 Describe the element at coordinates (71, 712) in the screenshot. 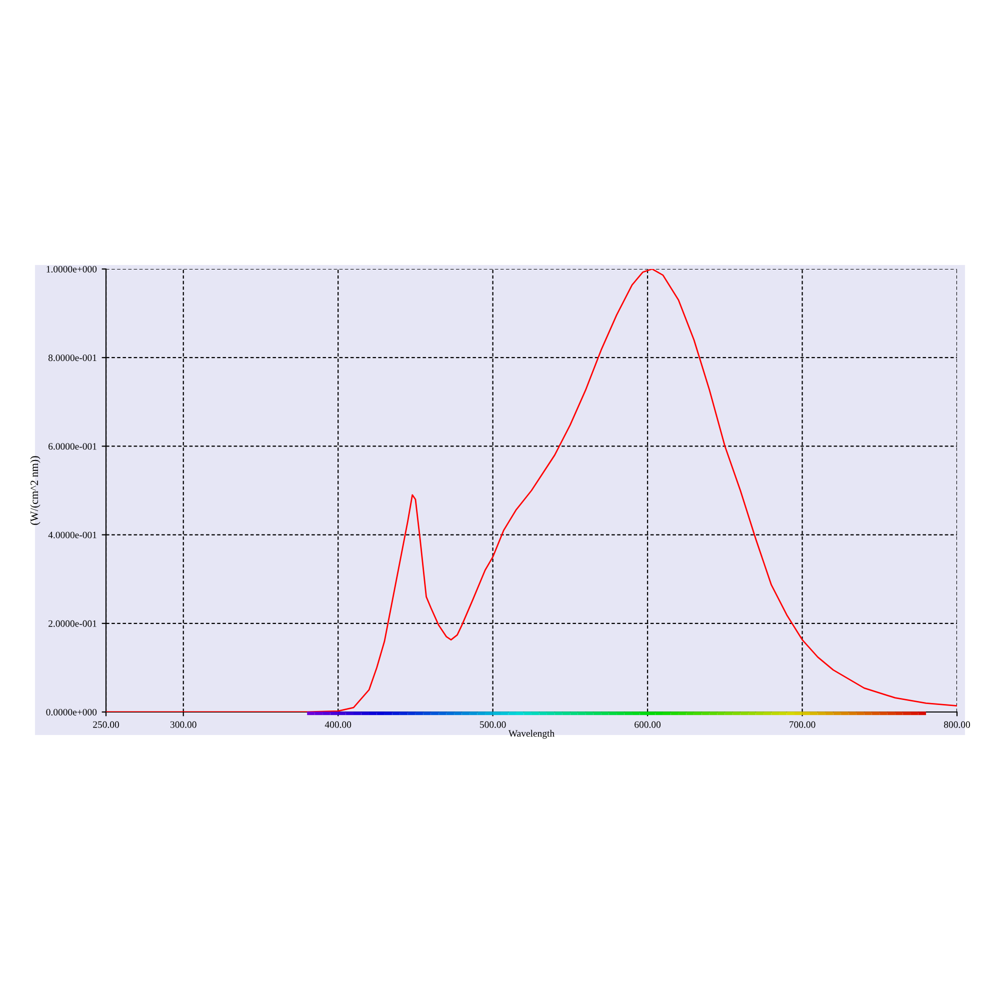

I see `y-tick-label: 0.0000e+000` at that location.